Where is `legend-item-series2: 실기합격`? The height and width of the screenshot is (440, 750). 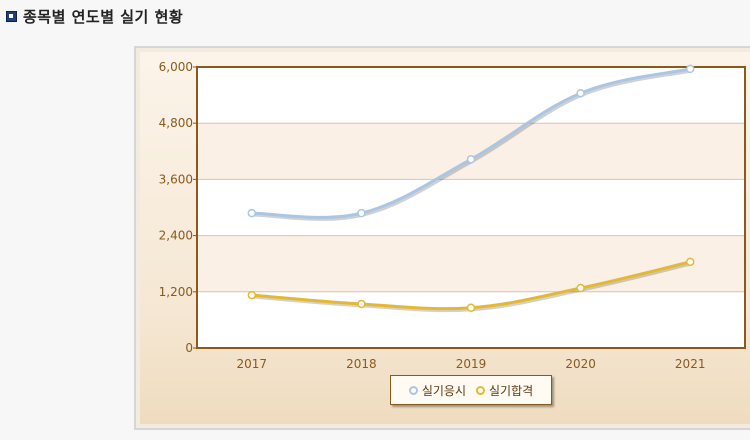
legend-item-series2: 실기합격 is located at coordinates (504, 390).